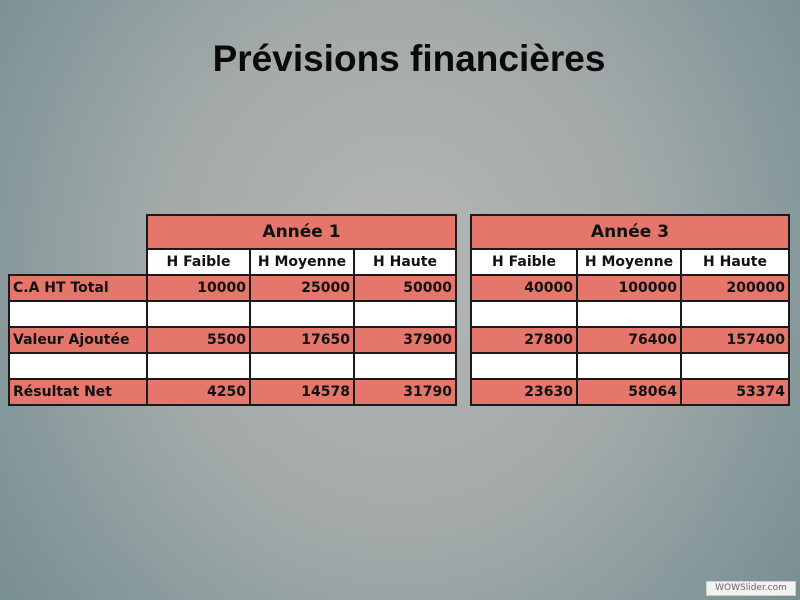 The image size is (800, 600). I want to click on row-label: C.A HT Total, so click(78, 288).